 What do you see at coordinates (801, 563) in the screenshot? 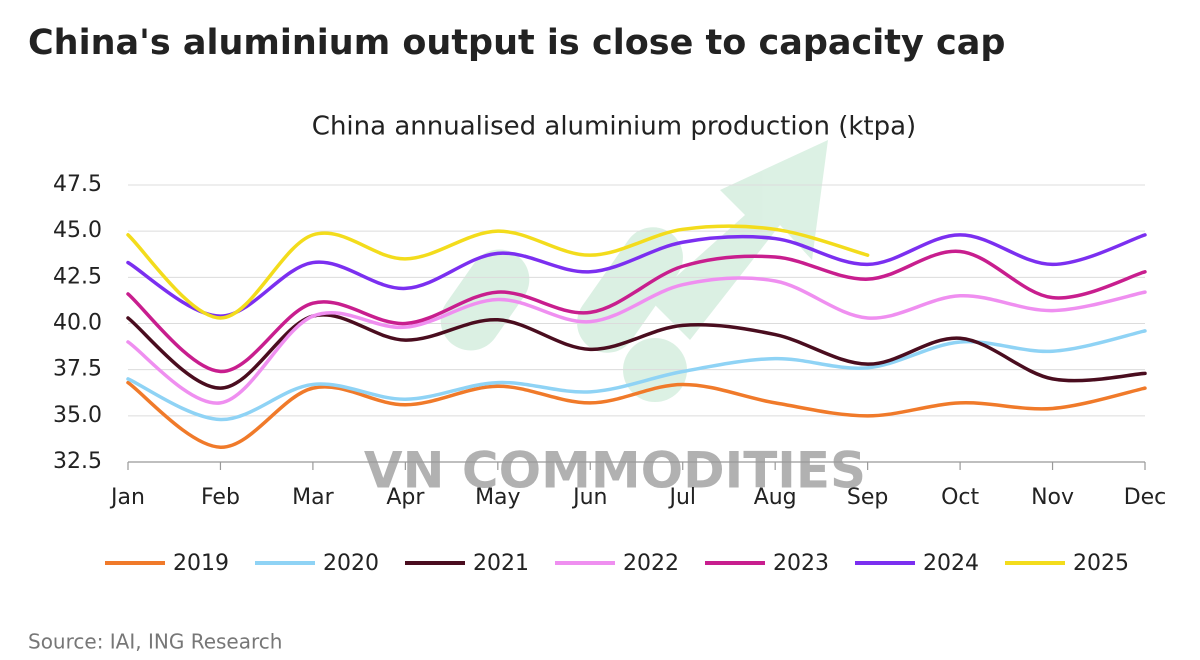
I see `legend-label: 2023` at bounding box center [801, 563].